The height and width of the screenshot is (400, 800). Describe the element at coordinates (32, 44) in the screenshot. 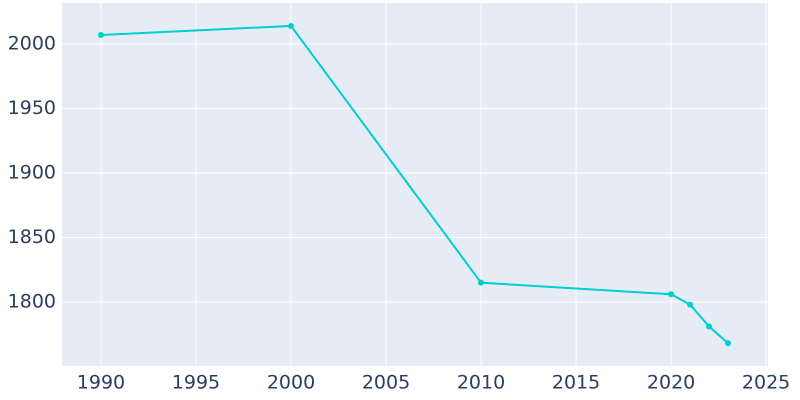

I see `y-tick-label: 2000` at that location.